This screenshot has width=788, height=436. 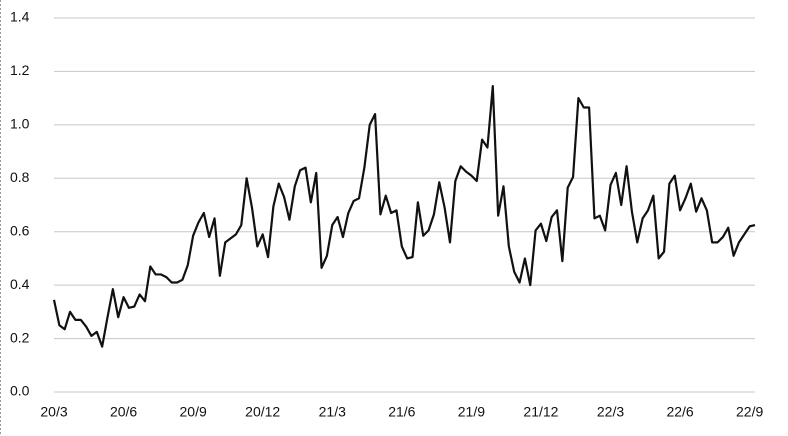 I want to click on y-tick-label: 1.2, so click(x=20, y=70).